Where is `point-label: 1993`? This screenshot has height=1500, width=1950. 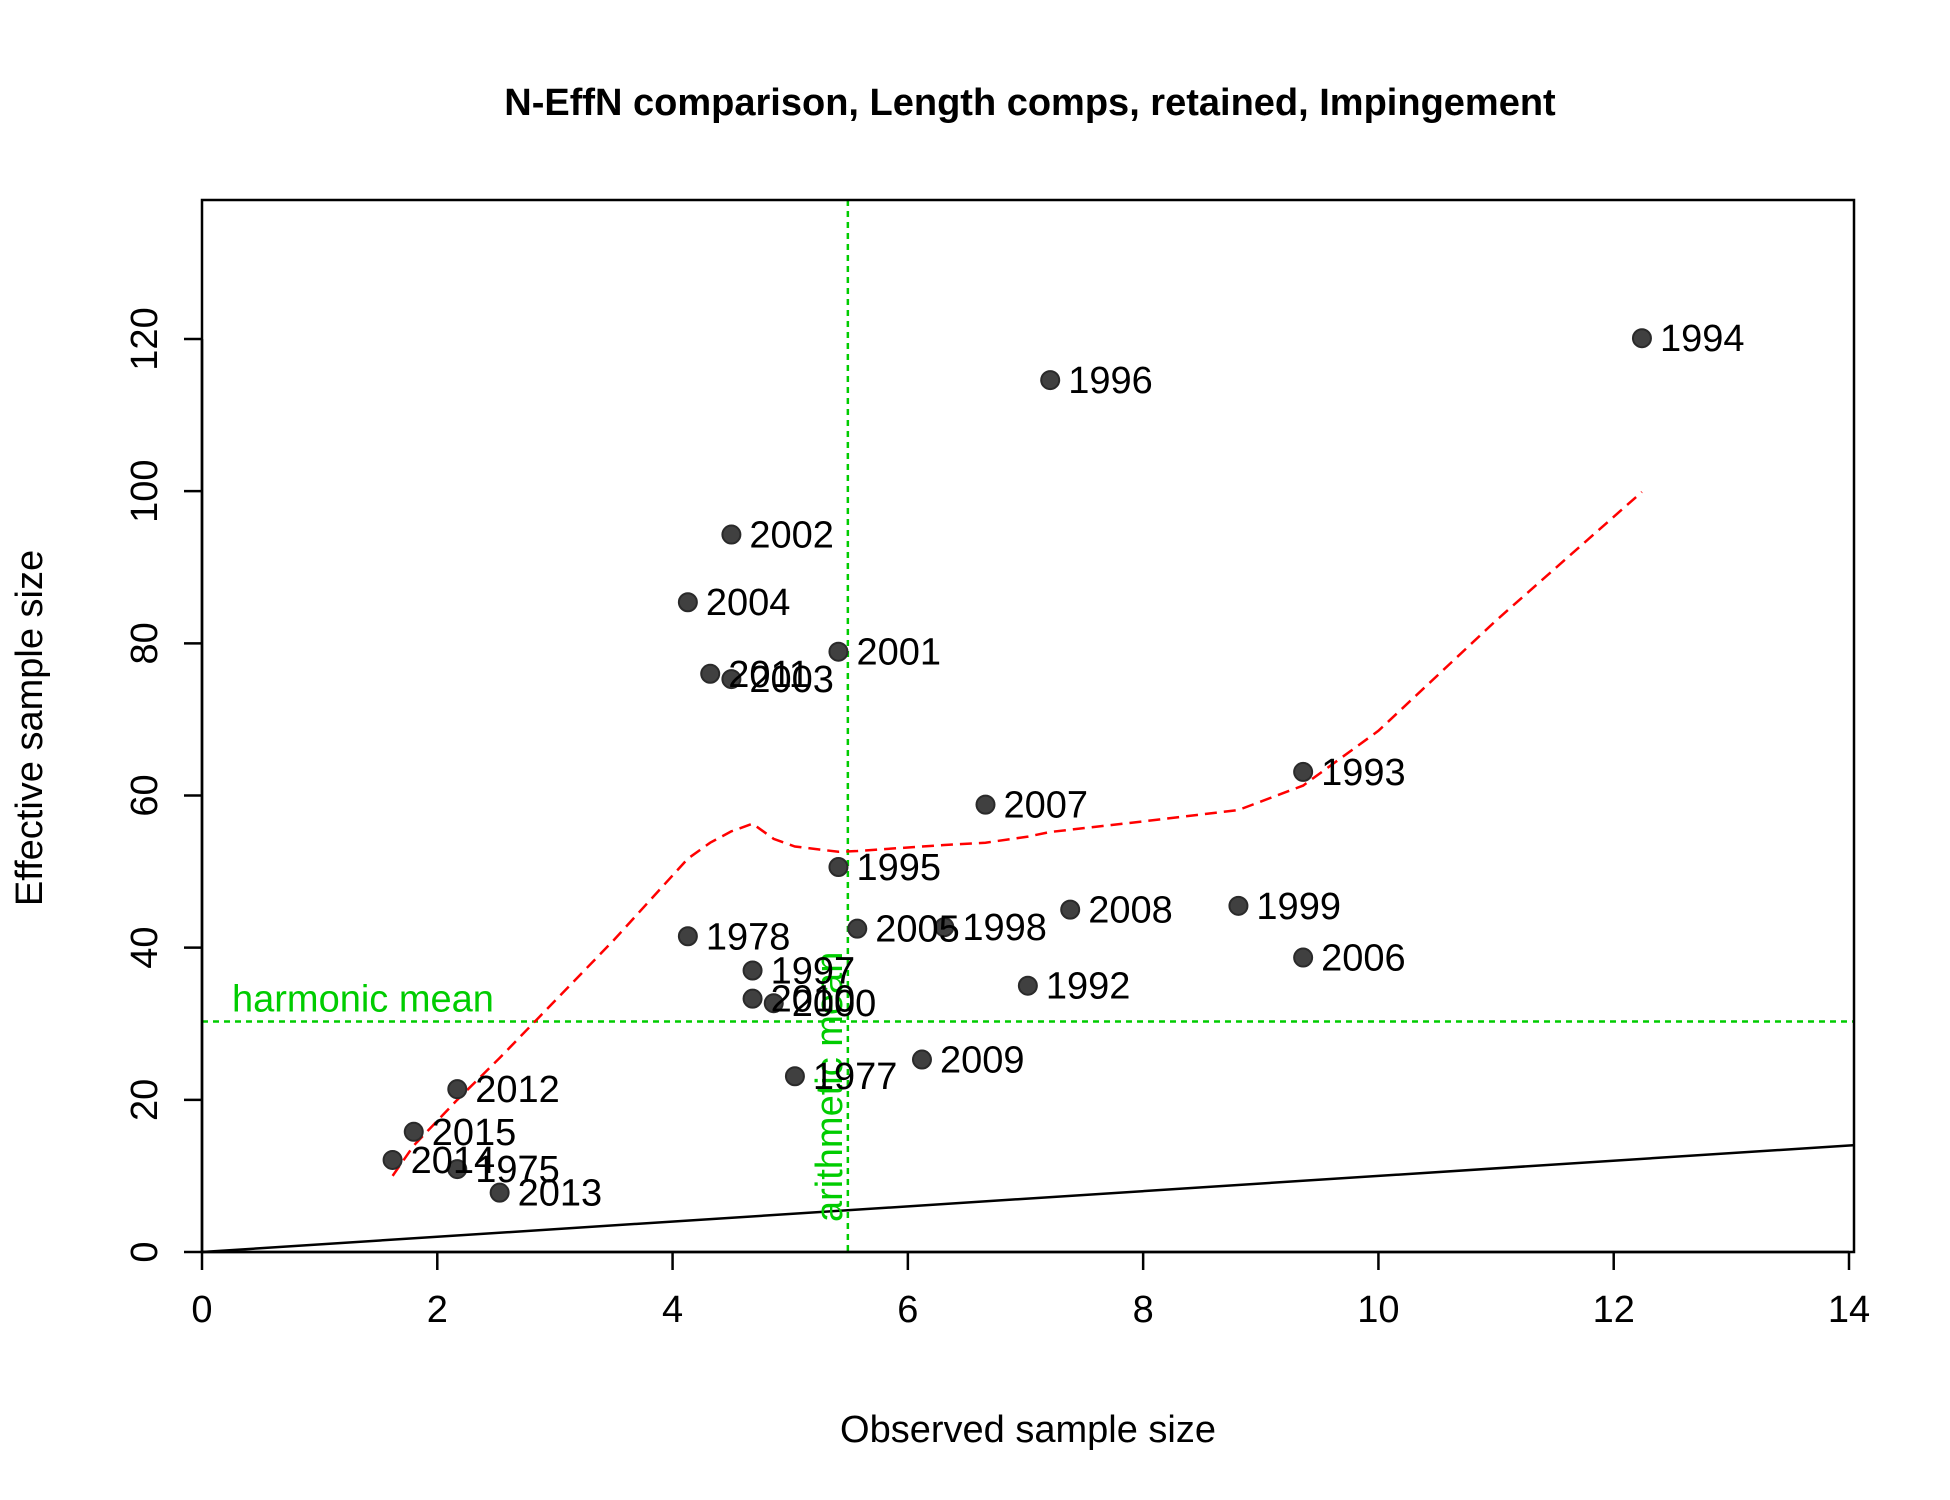 point-label: 1993 is located at coordinates (1363, 773).